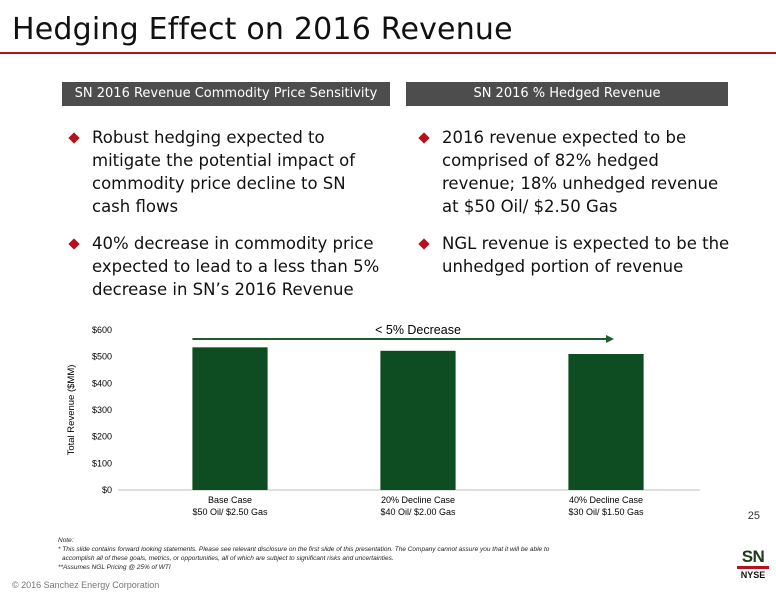 Image resolution: width=776 pixels, height=600 pixels. I want to click on notes-label: Note:, so click(66, 540).